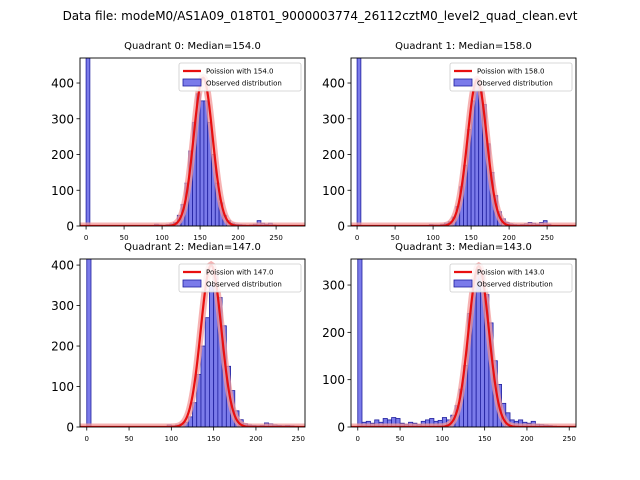  I want to click on legend-label-poisson: Poission with 158.0, so click(511, 72).